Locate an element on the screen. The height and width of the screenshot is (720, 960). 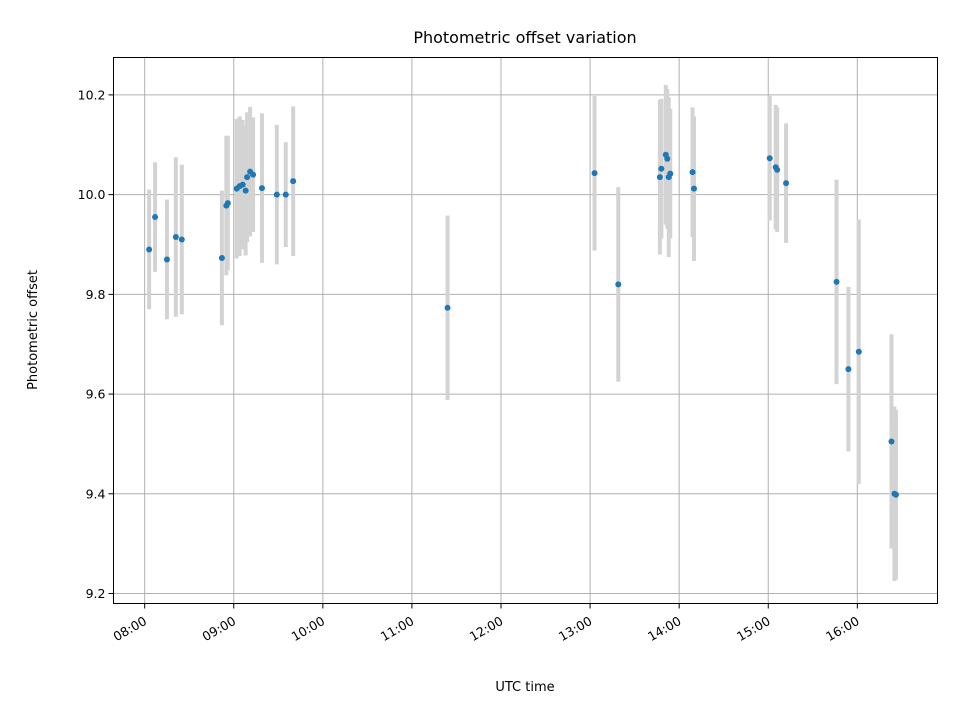
x-axis-label: UTC time is located at coordinates (524, 687).